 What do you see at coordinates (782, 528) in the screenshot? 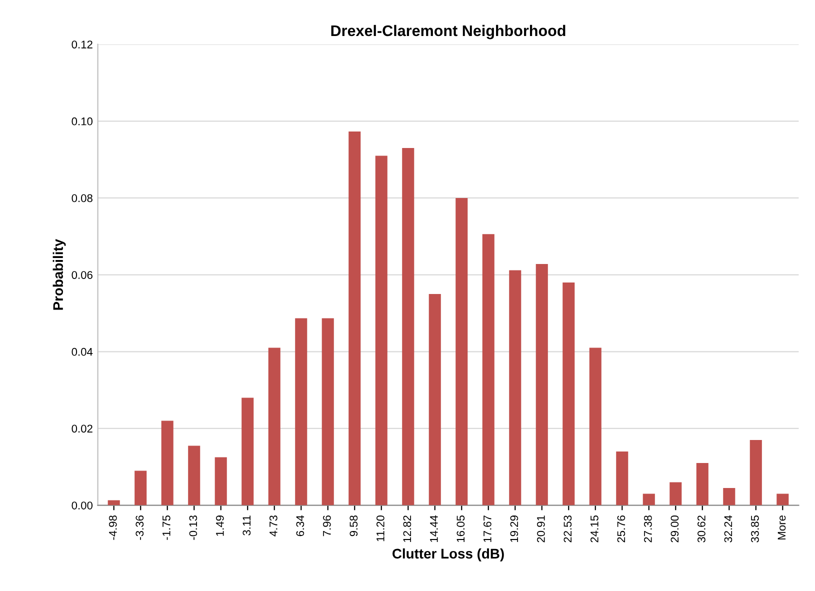
I see `x-tick-label: More` at bounding box center [782, 528].